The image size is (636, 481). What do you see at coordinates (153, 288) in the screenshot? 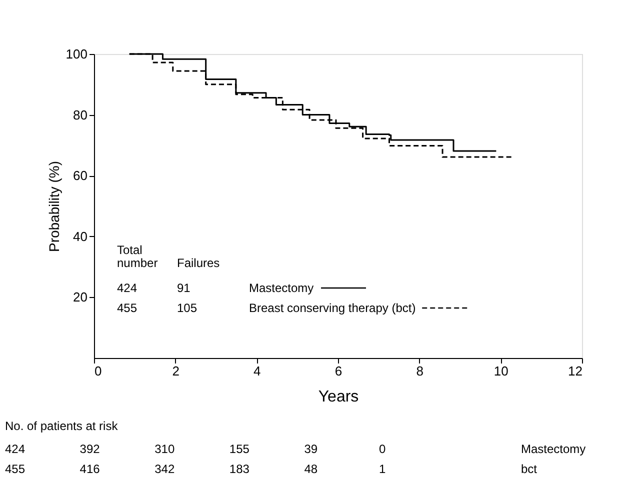
I see `text: 424 91` at bounding box center [153, 288].